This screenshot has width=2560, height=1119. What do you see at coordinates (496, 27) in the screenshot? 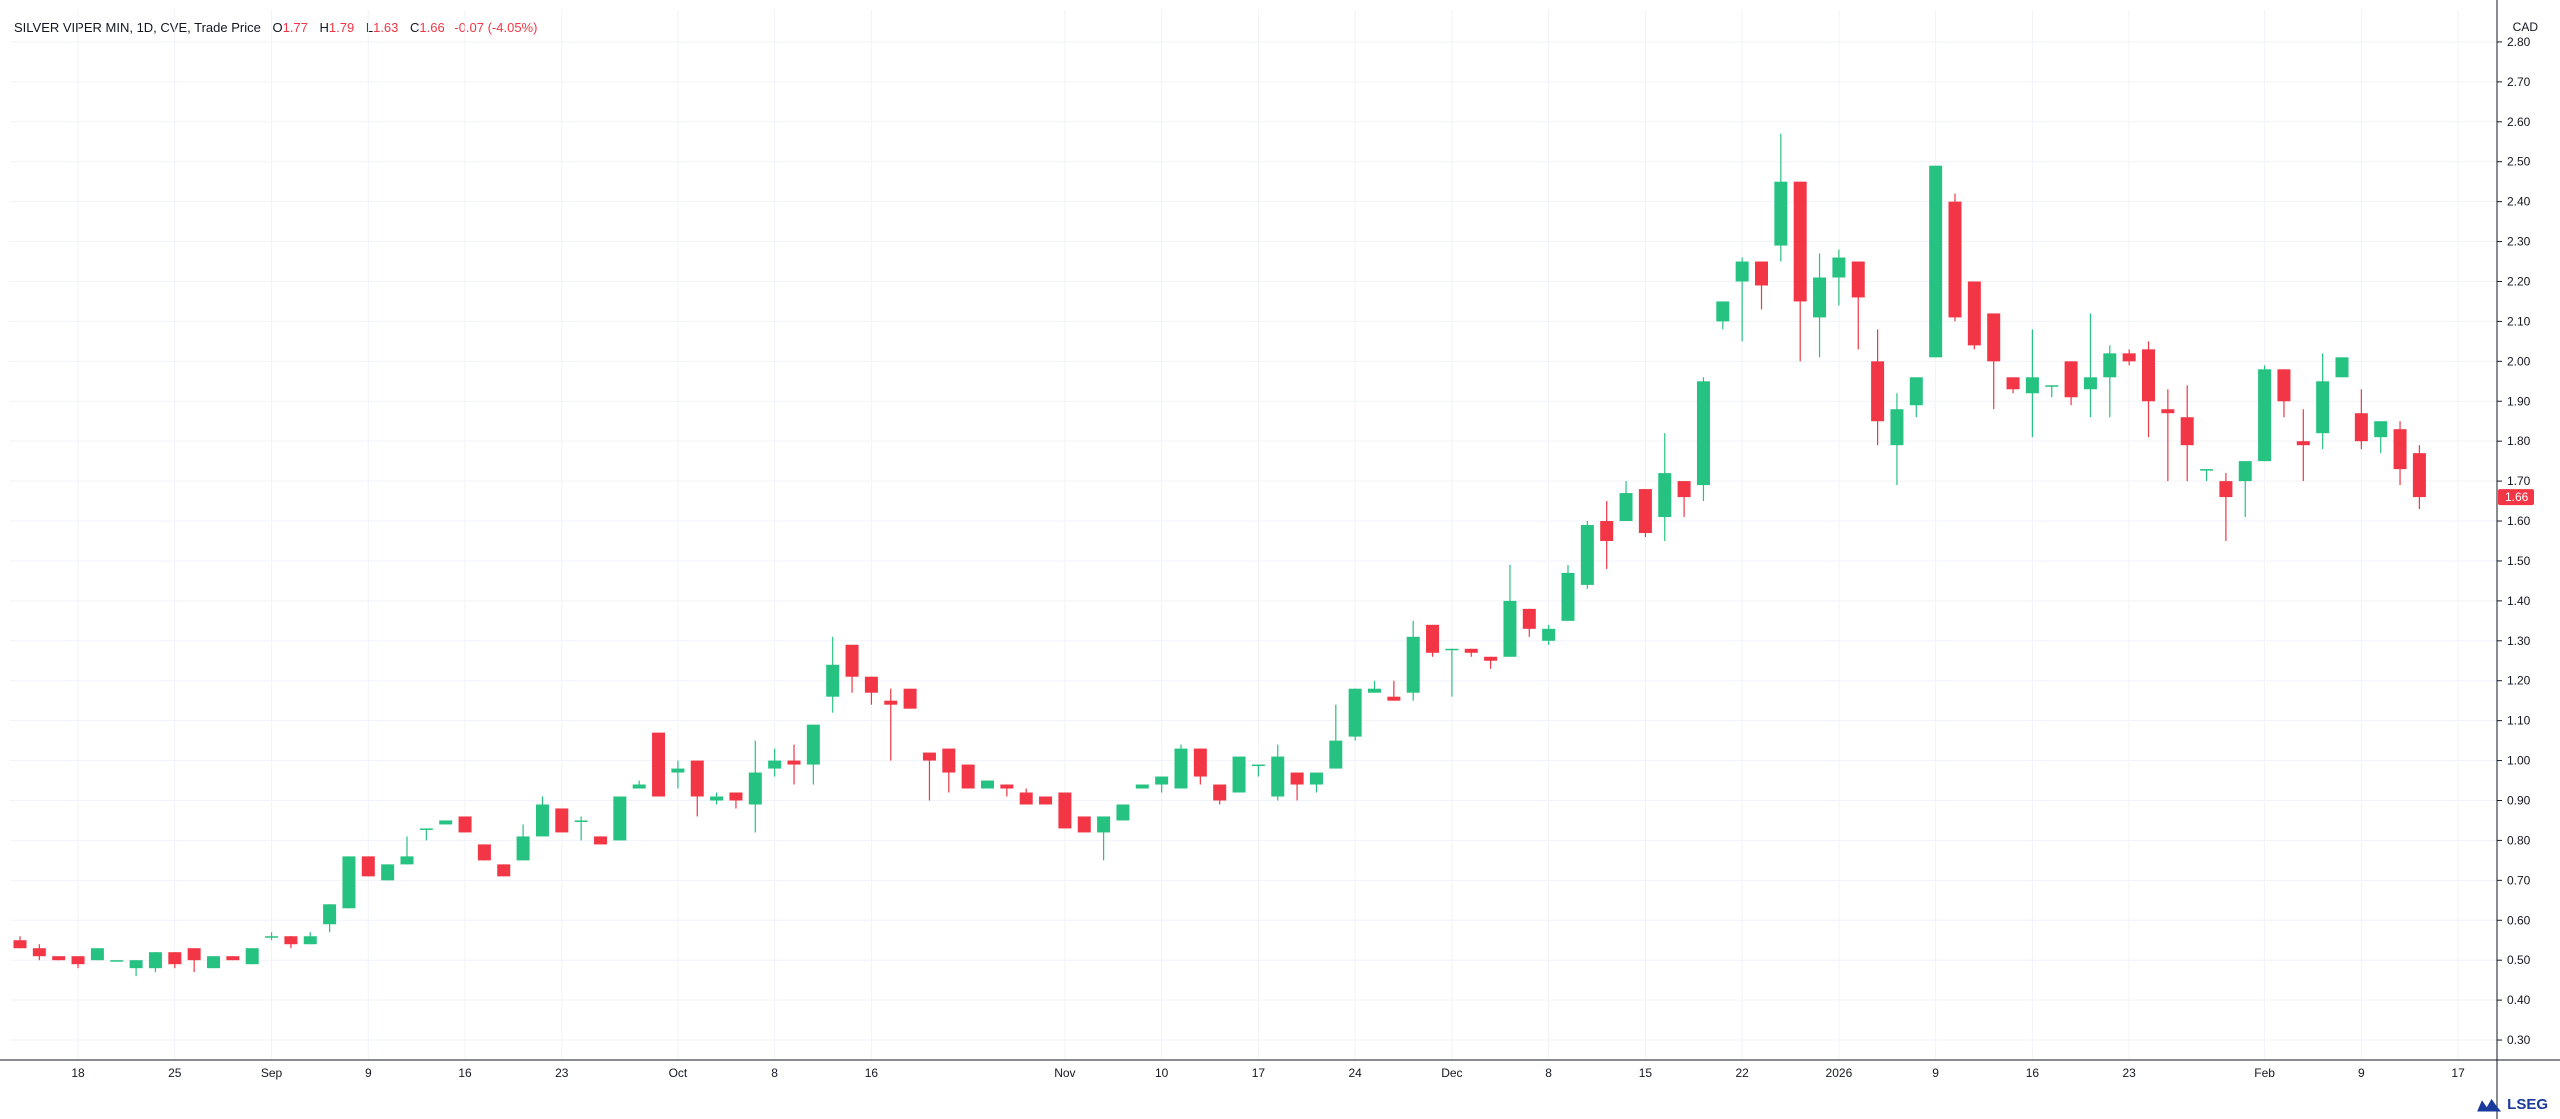
I see `change-value: -0.07 (-4.05%)` at bounding box center [496, 27].